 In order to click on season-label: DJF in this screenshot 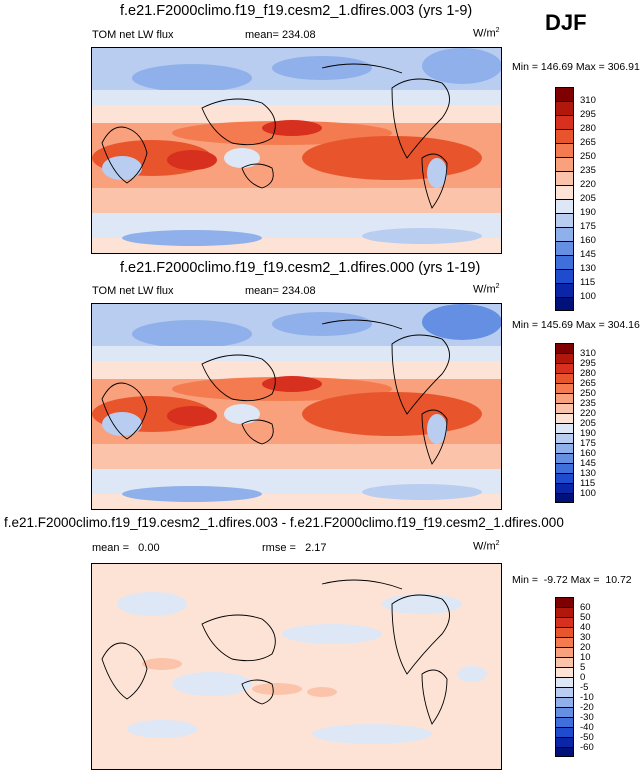, I will do `click(566, 22)`.